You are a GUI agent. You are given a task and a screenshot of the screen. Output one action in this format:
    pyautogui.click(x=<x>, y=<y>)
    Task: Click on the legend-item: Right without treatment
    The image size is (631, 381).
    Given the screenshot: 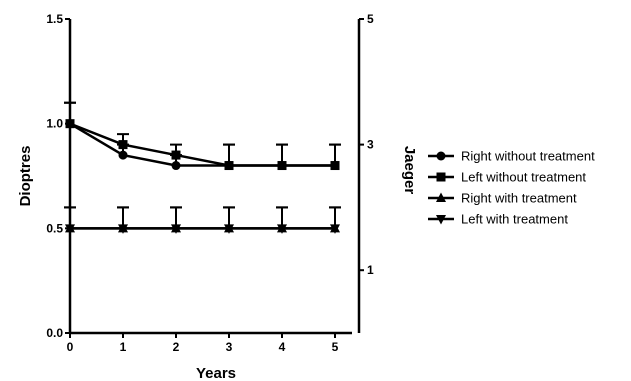 What is the action you would take?
    pyautogui.click(x=511, y=156)
    